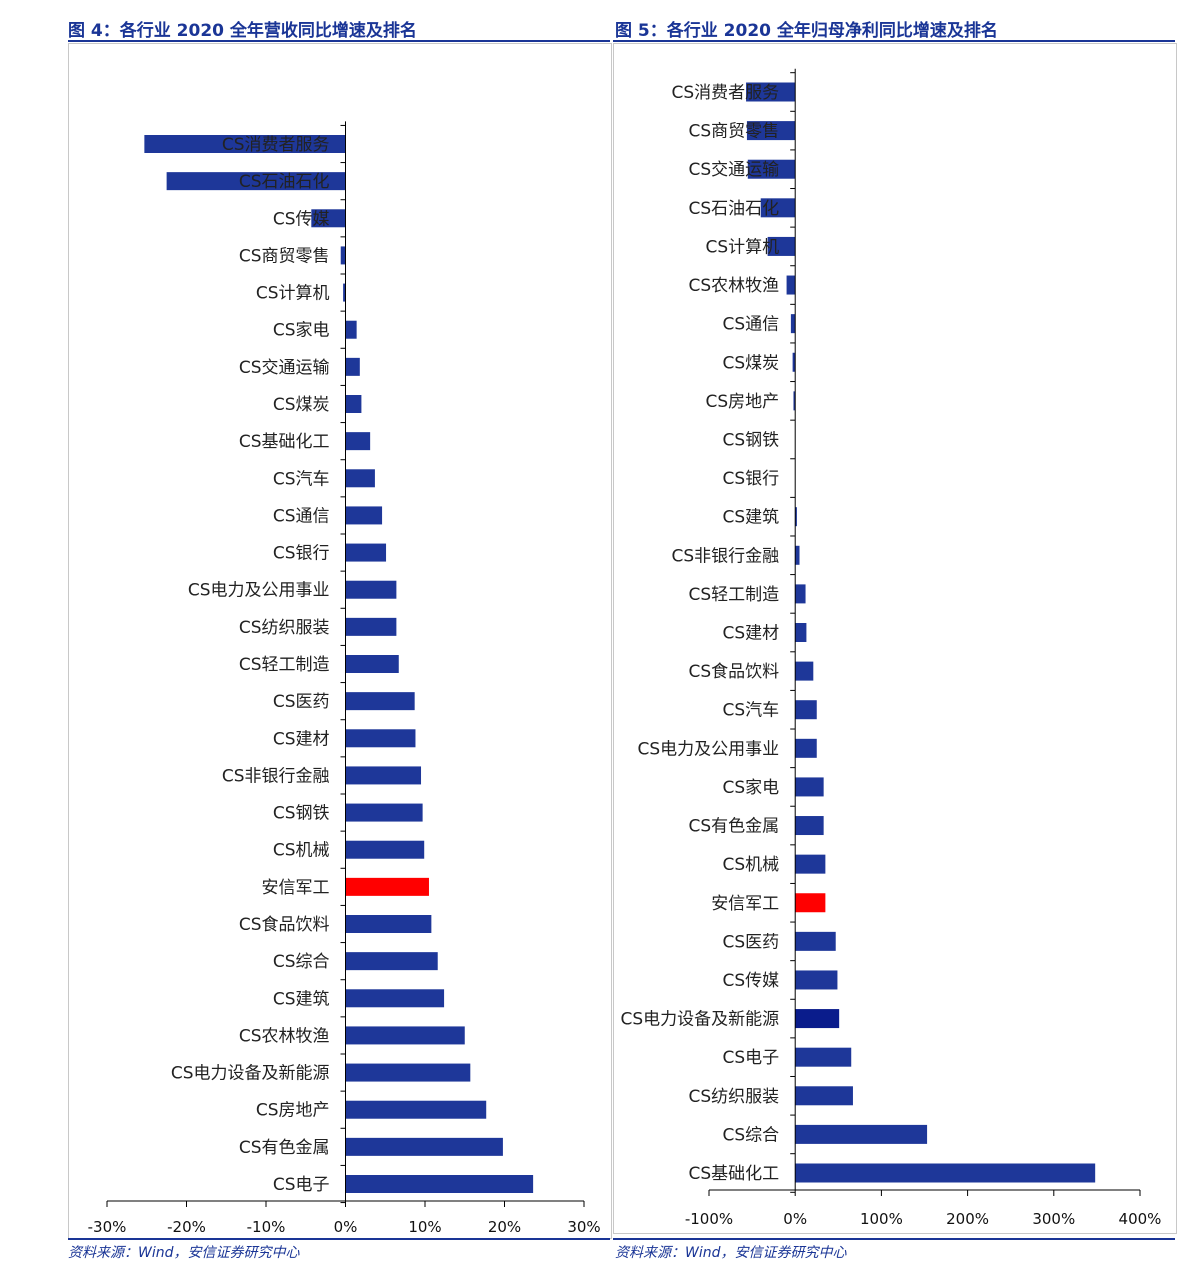  I want to click on category-label: CS农林牧渔, so click(284, 1036).